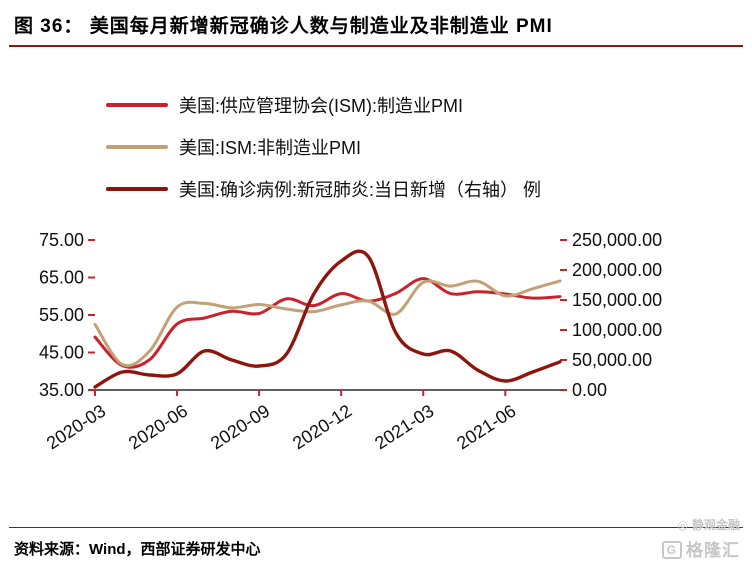 Image resolution: width=752 pixels, height=569 pixels. I want to click on x-axis-tick-label: 2021-03, so click(404, 427).